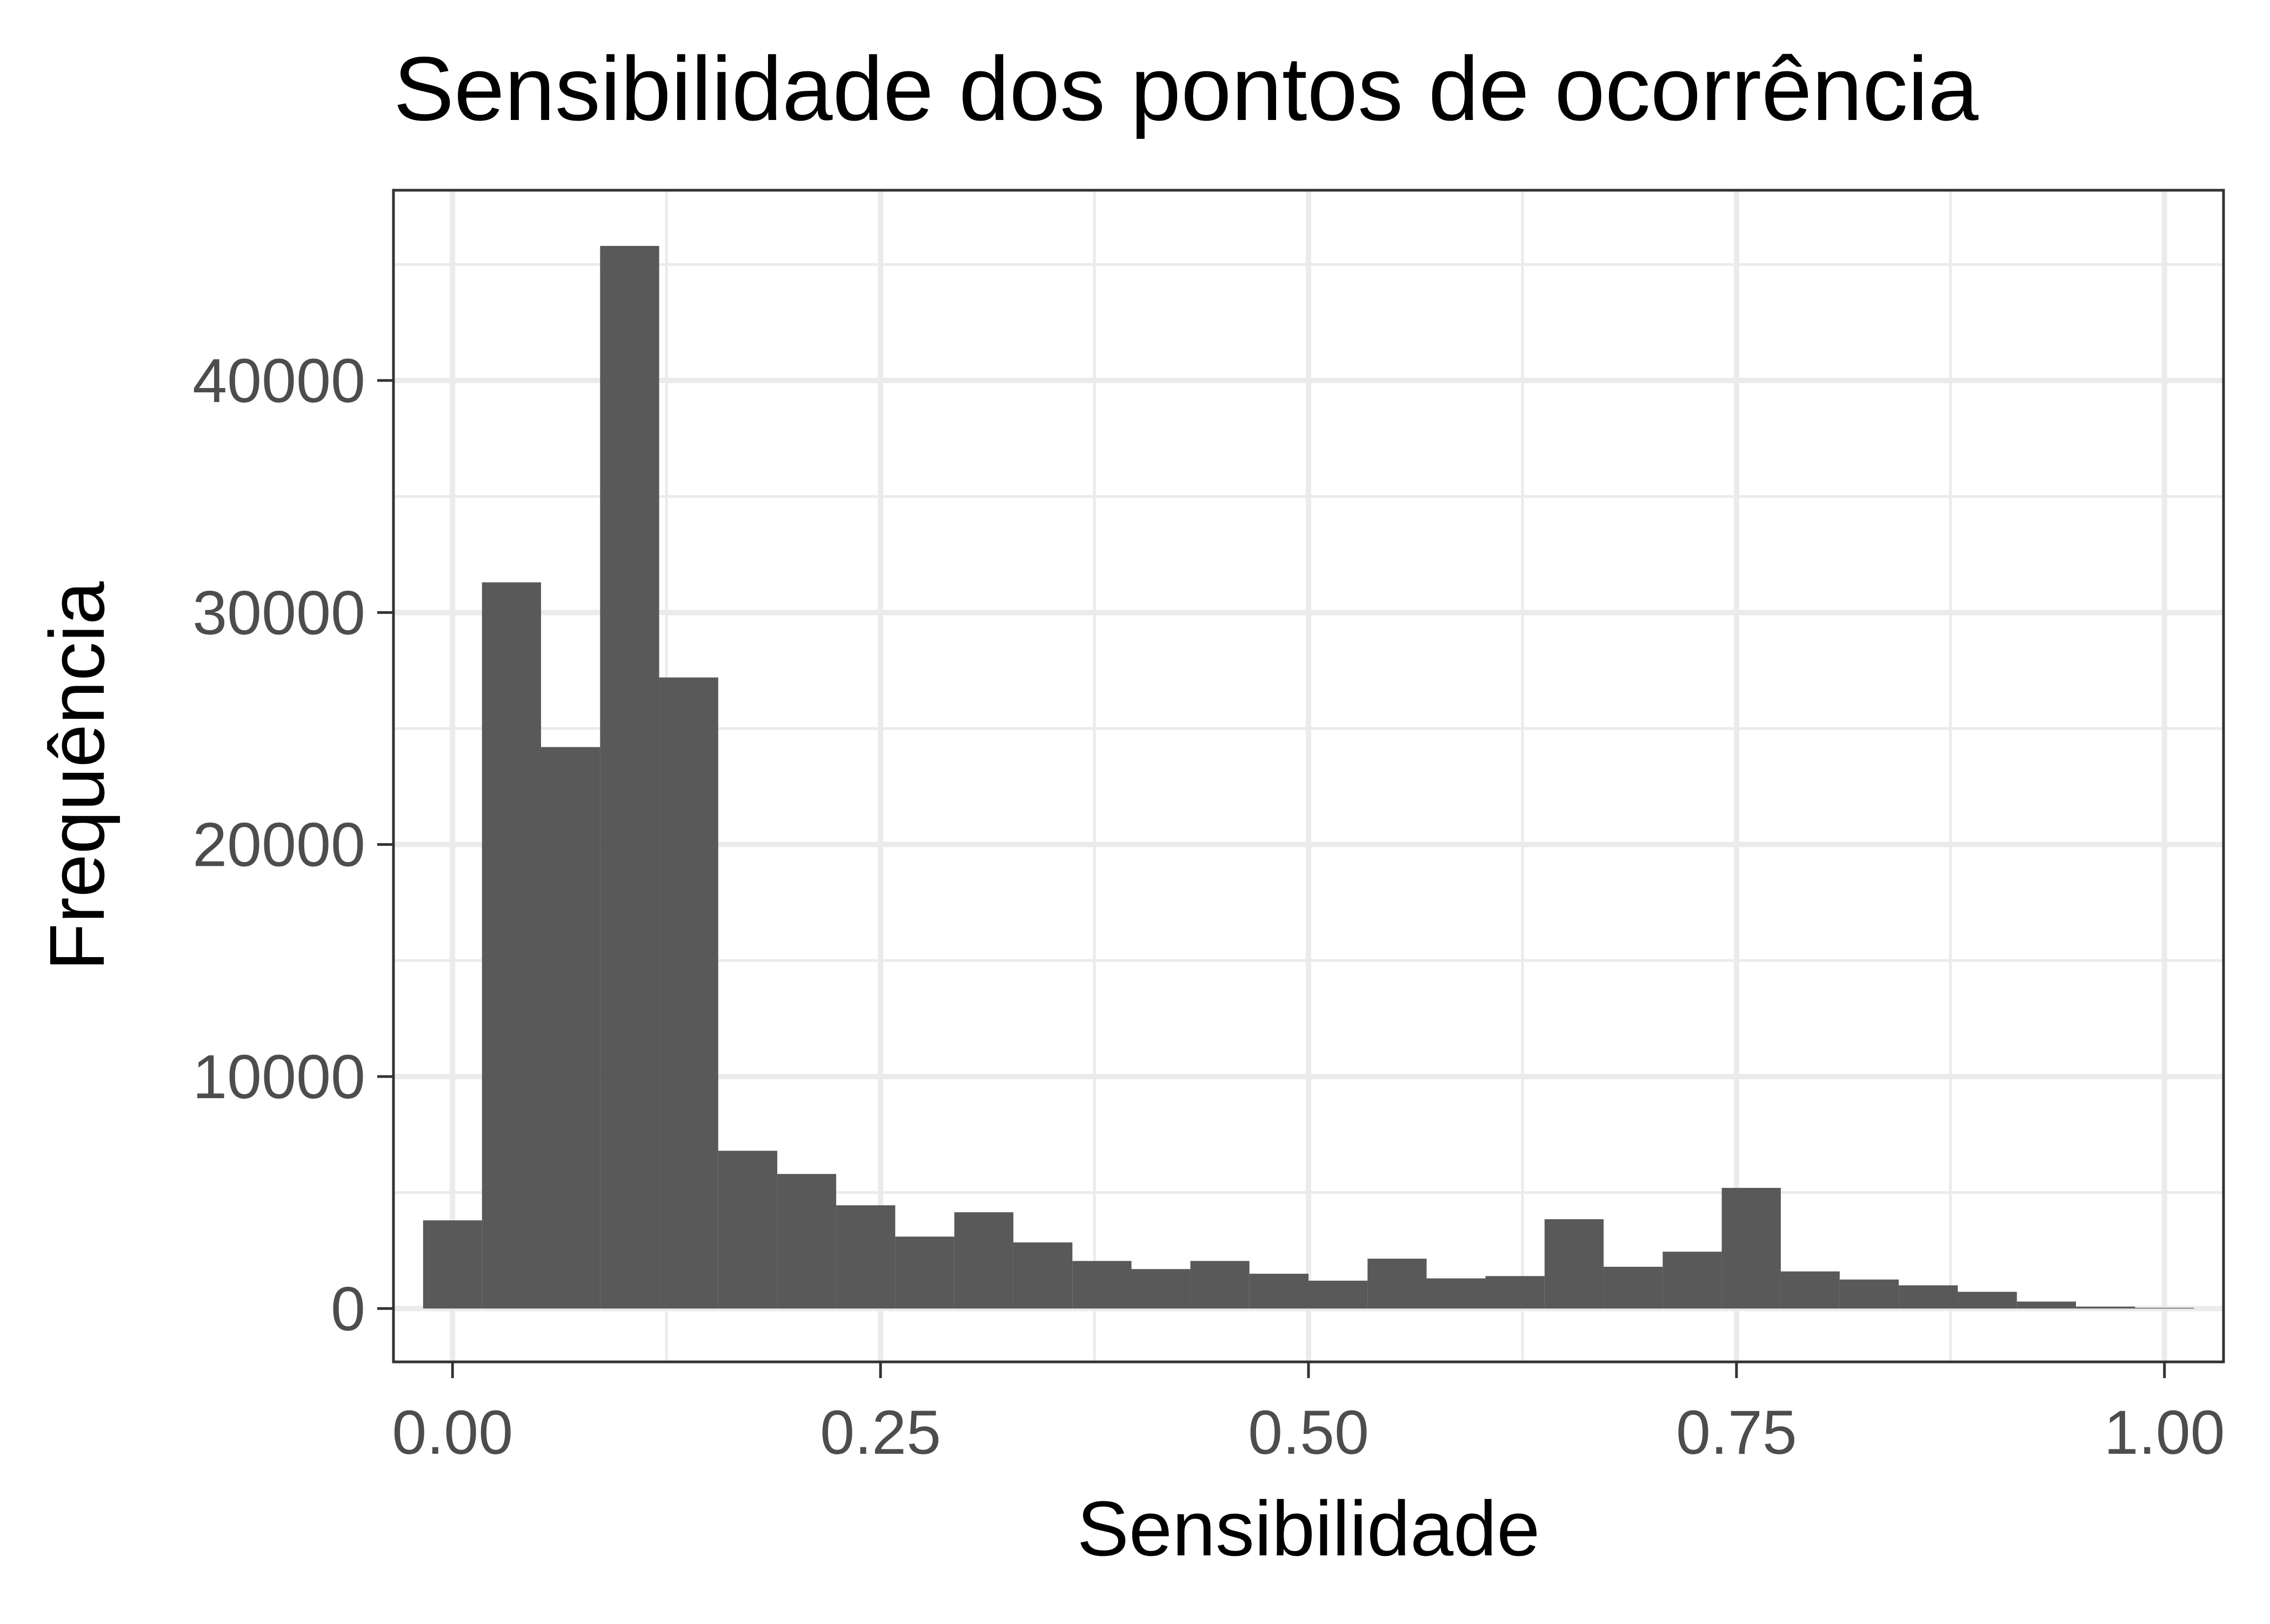 The width and height of the screenshot is (2270, 1624). What do you see at coordinates (1186, 89) in the screenshot?
I see `chart-title: Sensibilidade dos pontos de ocorrência` at bounding box center [1186, 89].